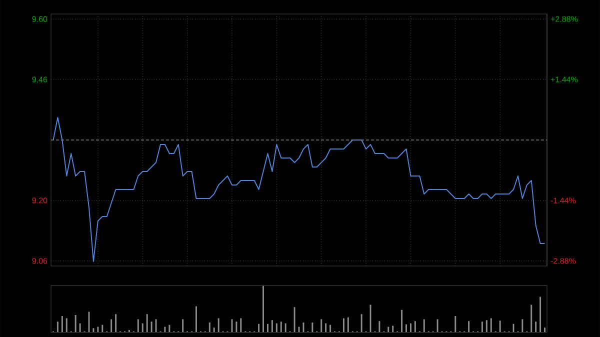 The height and width of the screenshot is (337, 600). Describe the element at coordinates (563, 201) in the screenshot. I see `y2-tick-label: -1.44%` at that location.